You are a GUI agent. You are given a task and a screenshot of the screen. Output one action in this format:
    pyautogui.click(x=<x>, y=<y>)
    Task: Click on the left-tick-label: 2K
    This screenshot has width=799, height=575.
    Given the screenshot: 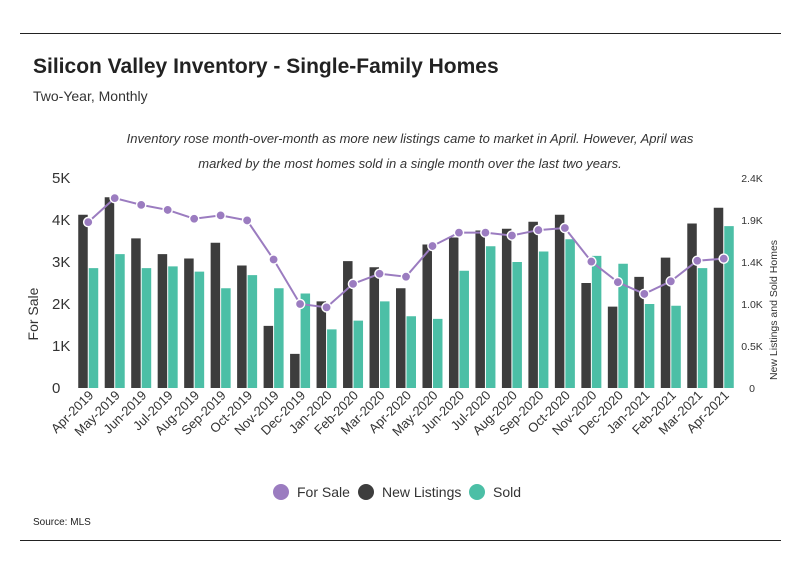 What is the action you would take?
    pyautogui.click(x=61, y=304)
    